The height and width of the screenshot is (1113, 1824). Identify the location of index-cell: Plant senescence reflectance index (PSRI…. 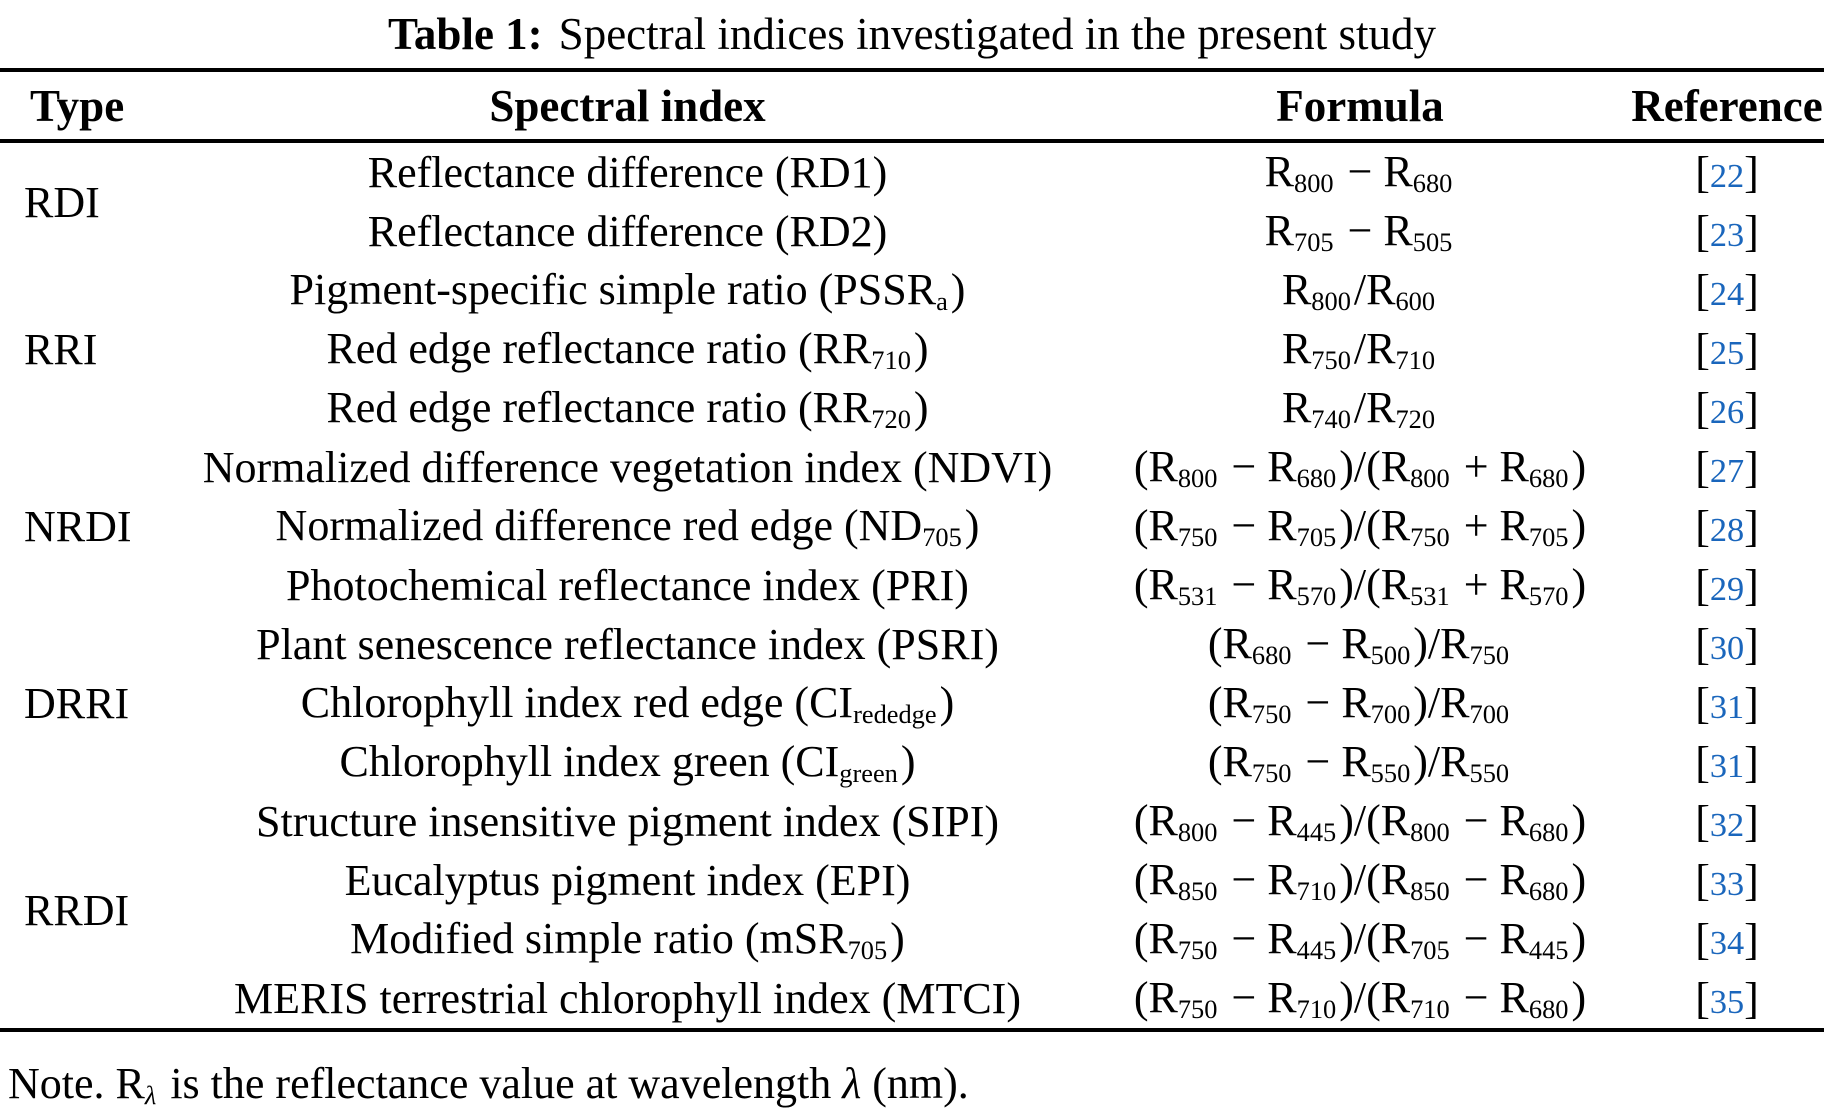
(627, 644).